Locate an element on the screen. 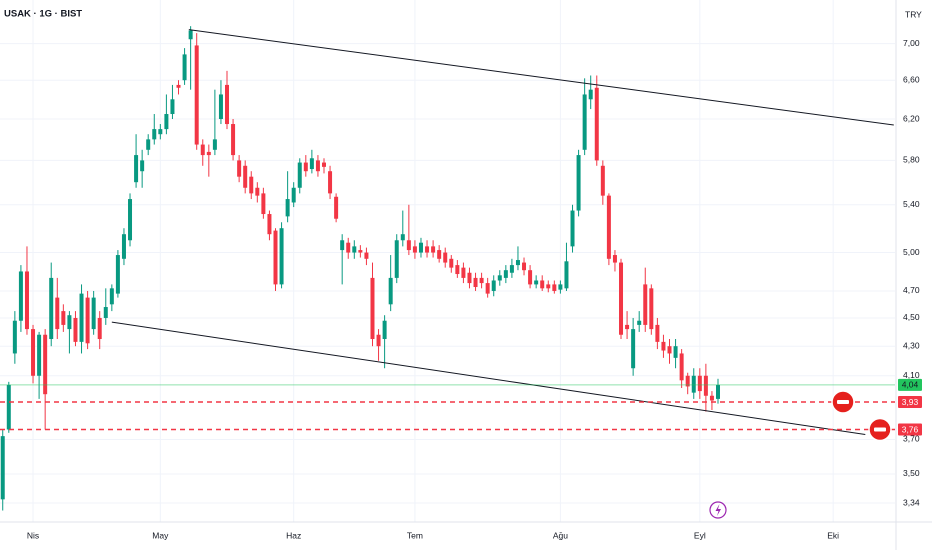  y-tick-label: 7,00 is located at coordinates (911, 43).